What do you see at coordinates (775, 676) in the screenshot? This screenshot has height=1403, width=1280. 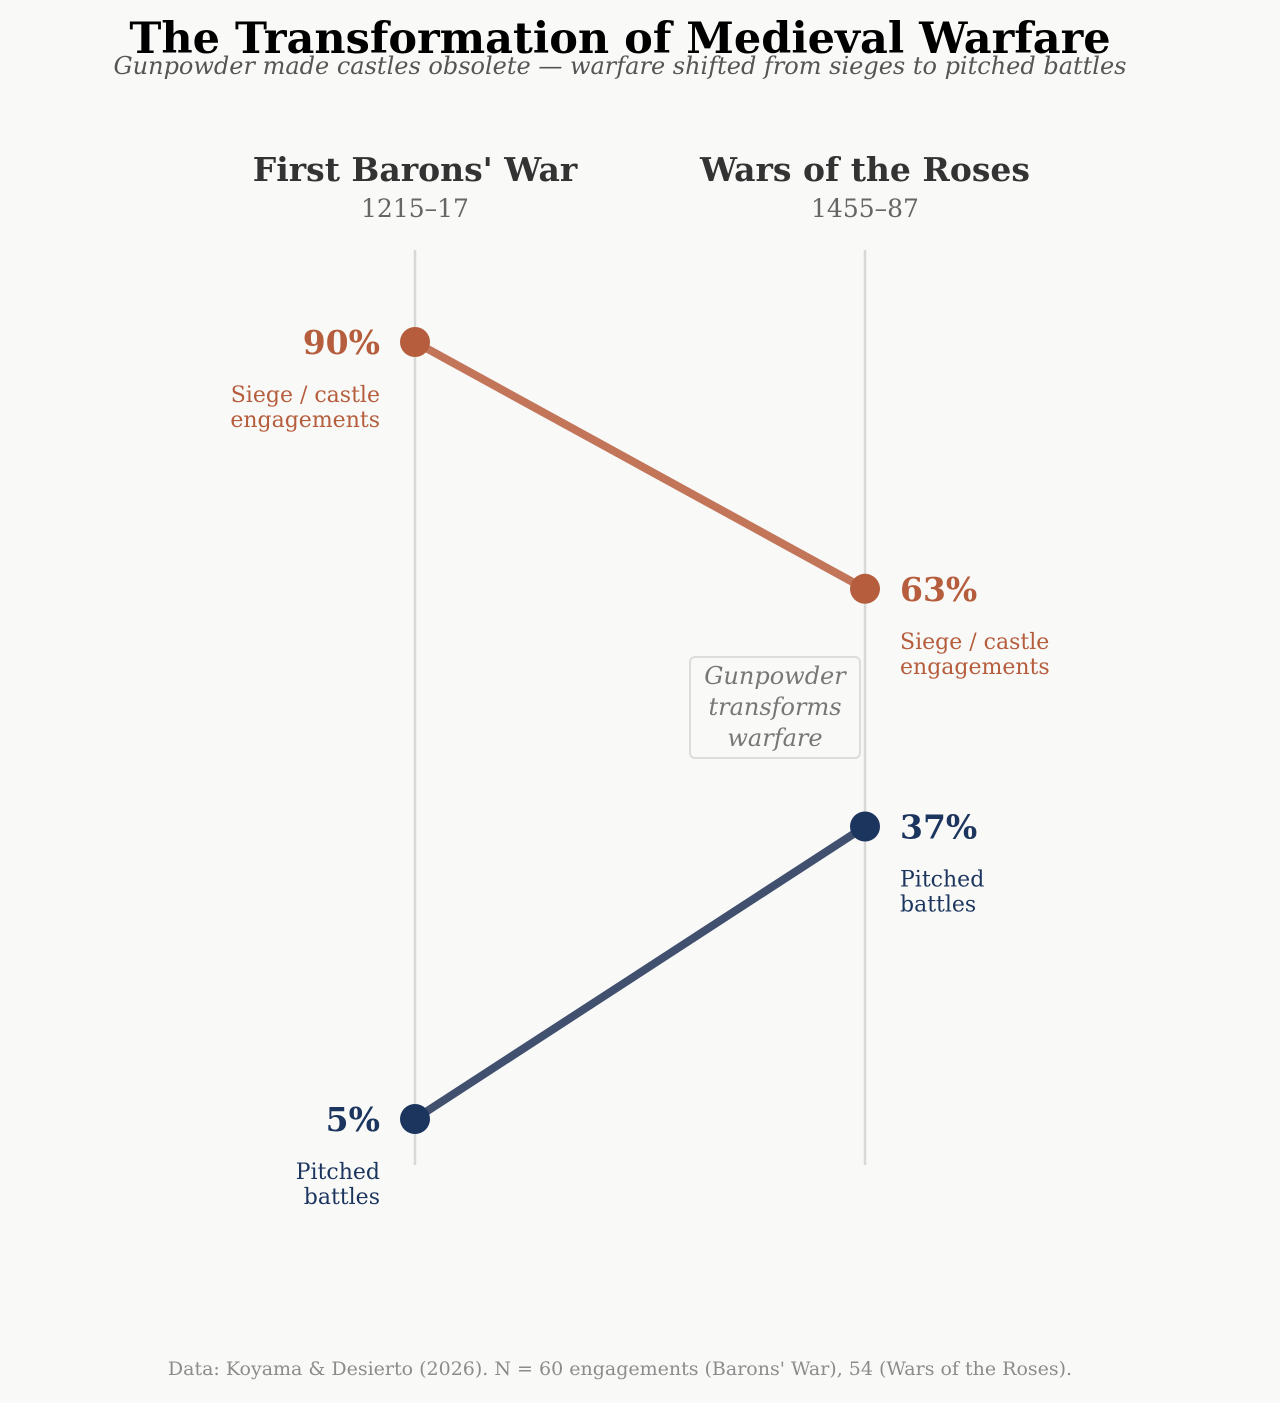 I see `annotation-text: Gunpowder` at bounding box center [775, 676].